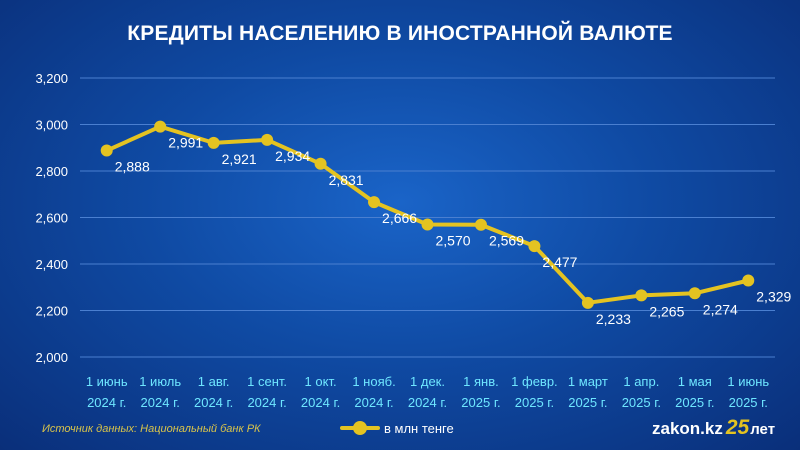 The image size is (800, 450). What do you see at coordinates (151, 429) in the screenshot?
I see `source-note: Источник данных: Национальный банк РК` at bounding box center [151, 429].